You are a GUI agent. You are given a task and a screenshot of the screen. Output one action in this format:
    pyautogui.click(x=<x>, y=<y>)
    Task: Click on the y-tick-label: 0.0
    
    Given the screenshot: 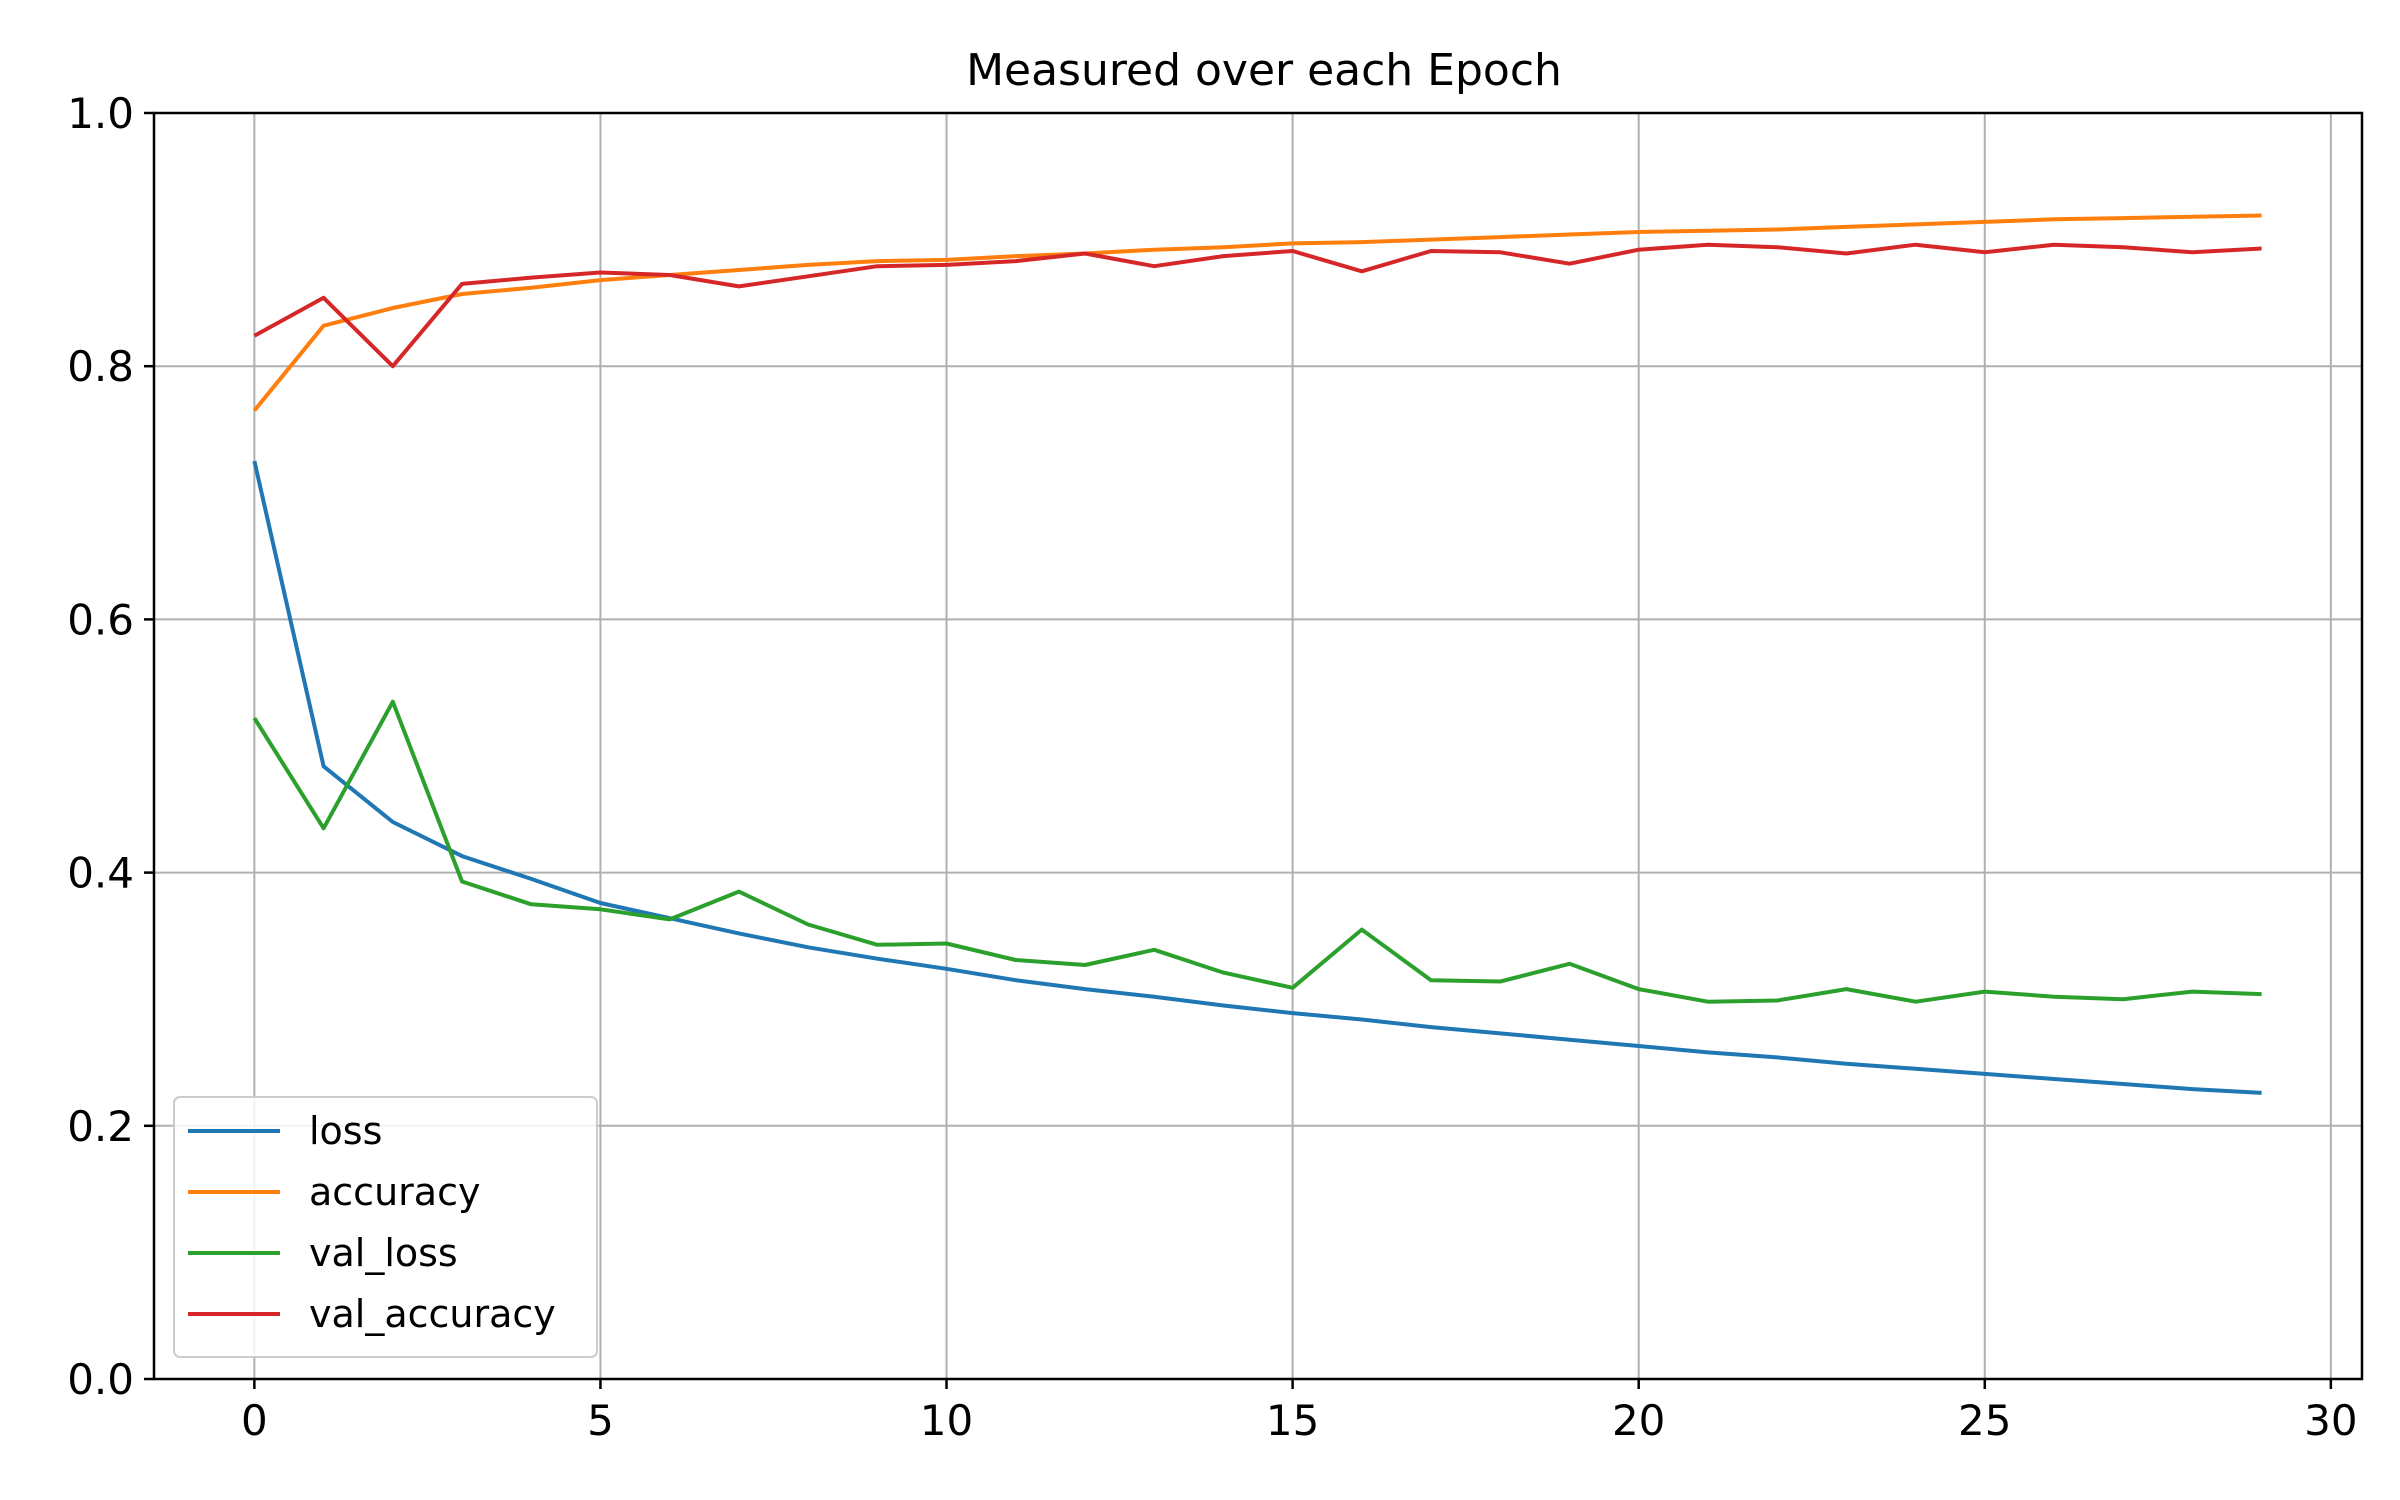 What is the action you would take?
    pyautogui.click(x=100, y=1379)
    